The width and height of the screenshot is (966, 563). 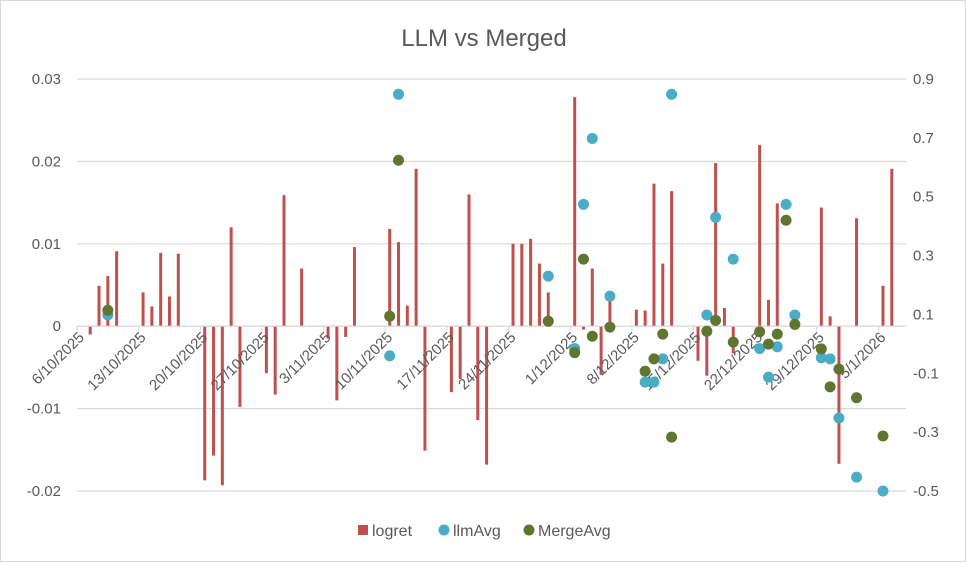 What do you see at coordinates (923, 314) in the screenshot?
I see `right-y-tick-label: 0.1` at bounding box center [923, 314].